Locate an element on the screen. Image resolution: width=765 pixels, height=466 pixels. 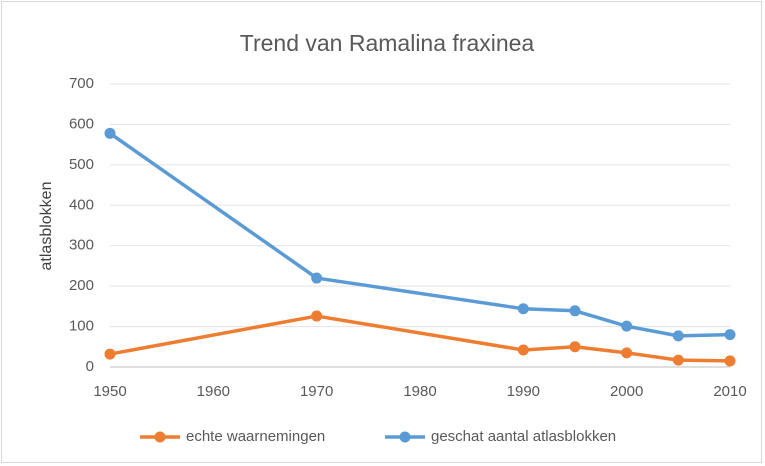
y-tick-label: 700 is located at coordinates (81, 83).